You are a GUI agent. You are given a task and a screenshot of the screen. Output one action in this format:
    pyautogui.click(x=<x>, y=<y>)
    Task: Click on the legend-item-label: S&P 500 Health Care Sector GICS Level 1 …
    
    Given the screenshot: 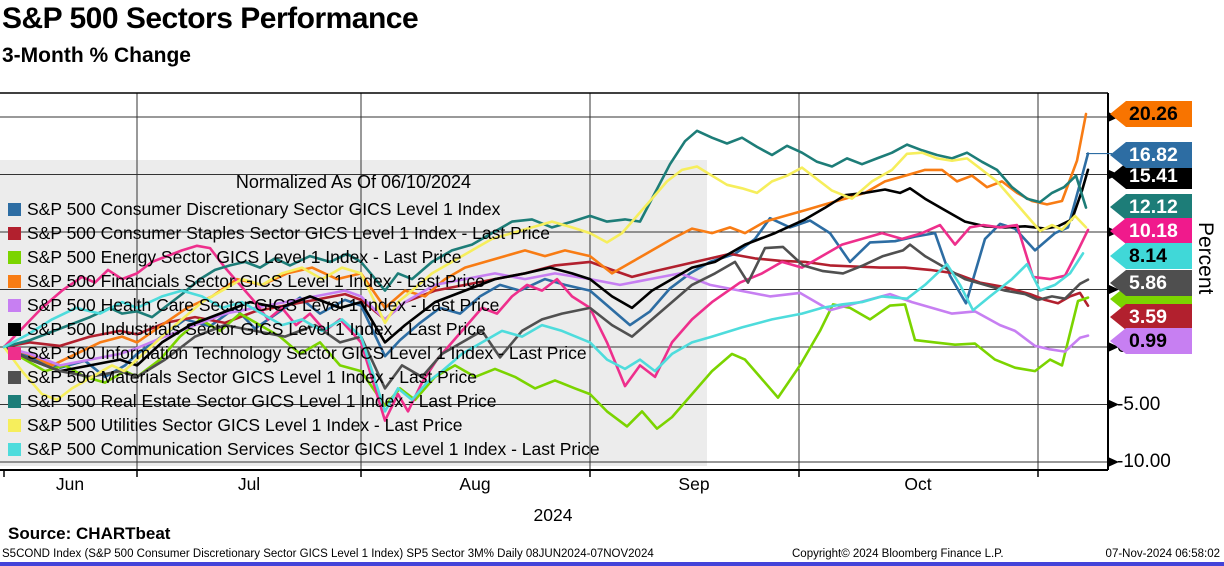 What is the action you would take?
    pyautogui.click(x=263, y=304)
    